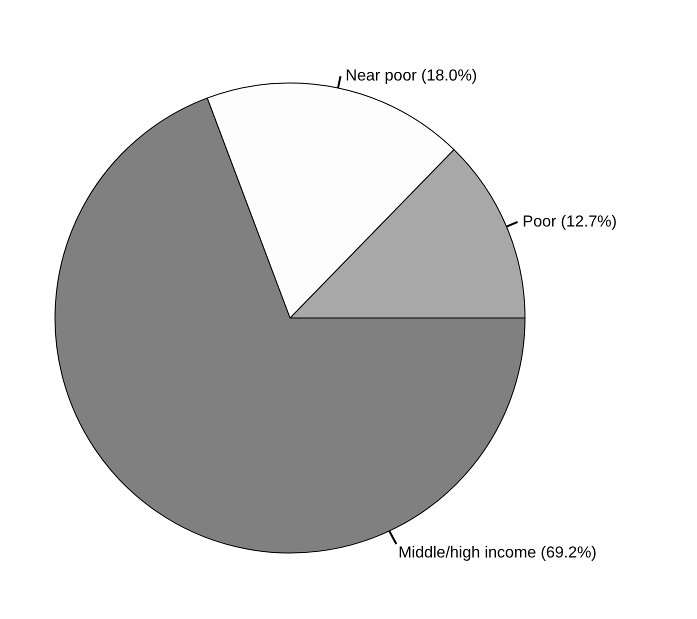  I want to click on slice-label: Near poor (18.0%), so click(412, 76).